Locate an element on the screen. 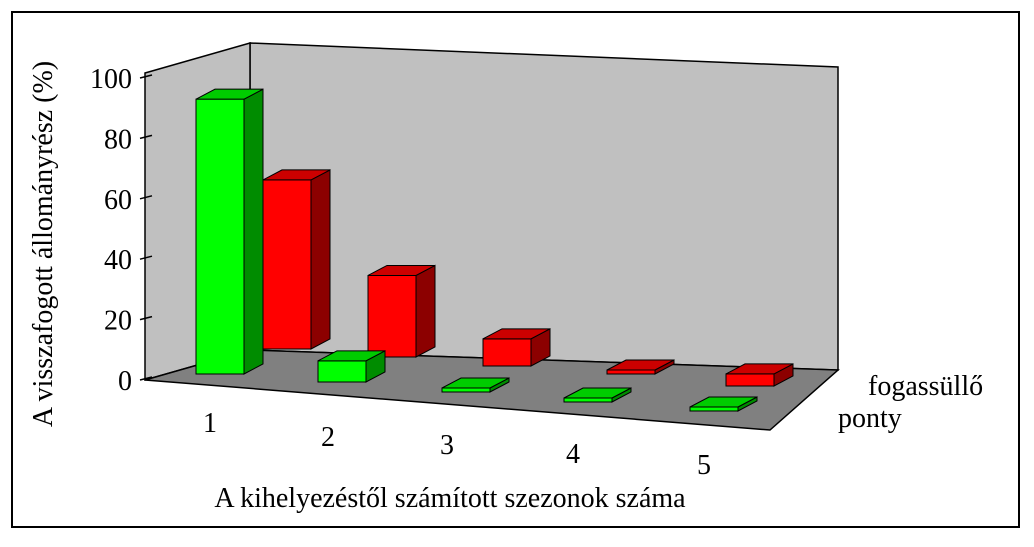  x-axis-title: A kihelyezéstől számított szezonok száma is located at coordinates (450, 498).